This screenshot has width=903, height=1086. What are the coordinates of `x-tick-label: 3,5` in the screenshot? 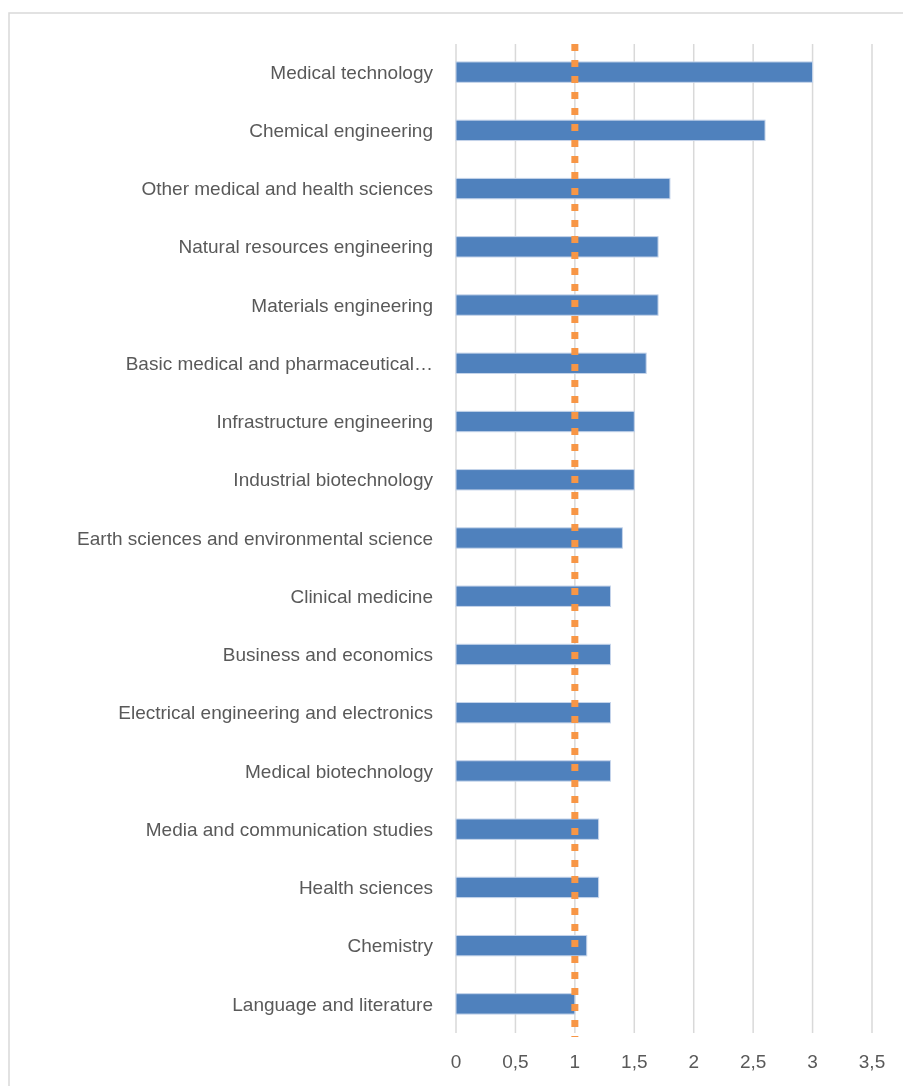 It's located at (872, 1061).